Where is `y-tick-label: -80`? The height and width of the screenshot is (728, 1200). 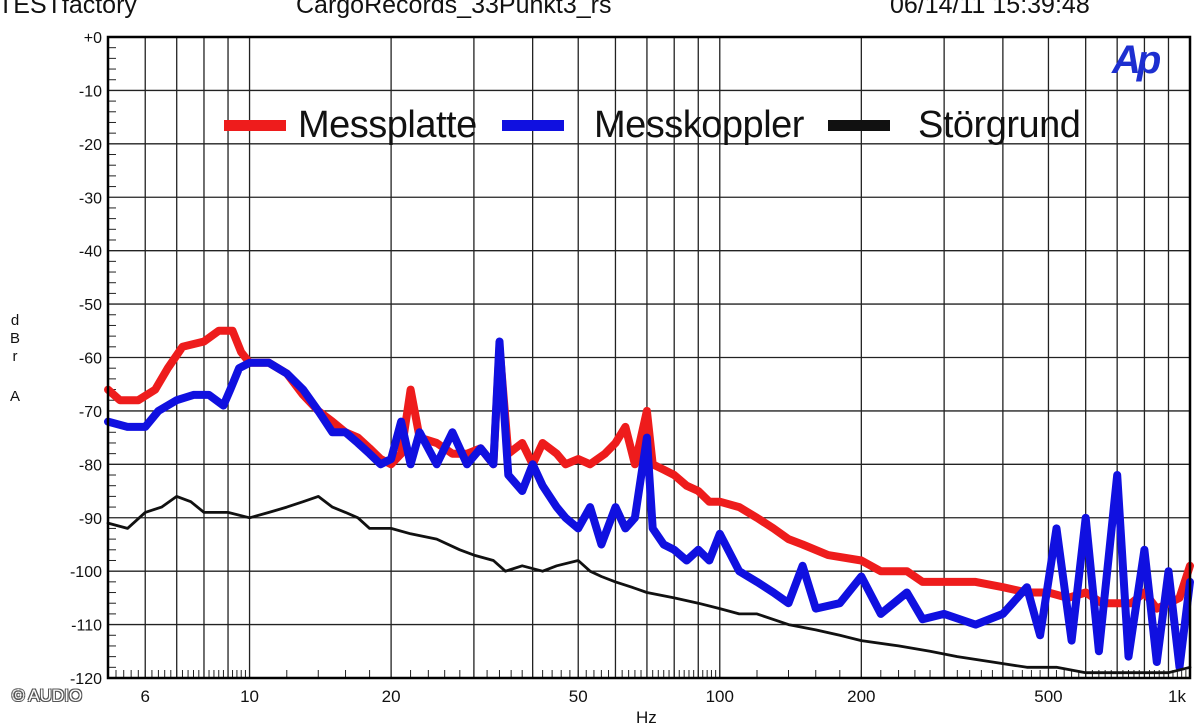 y-tick-label: -80 is located at coordinates (90, 465).